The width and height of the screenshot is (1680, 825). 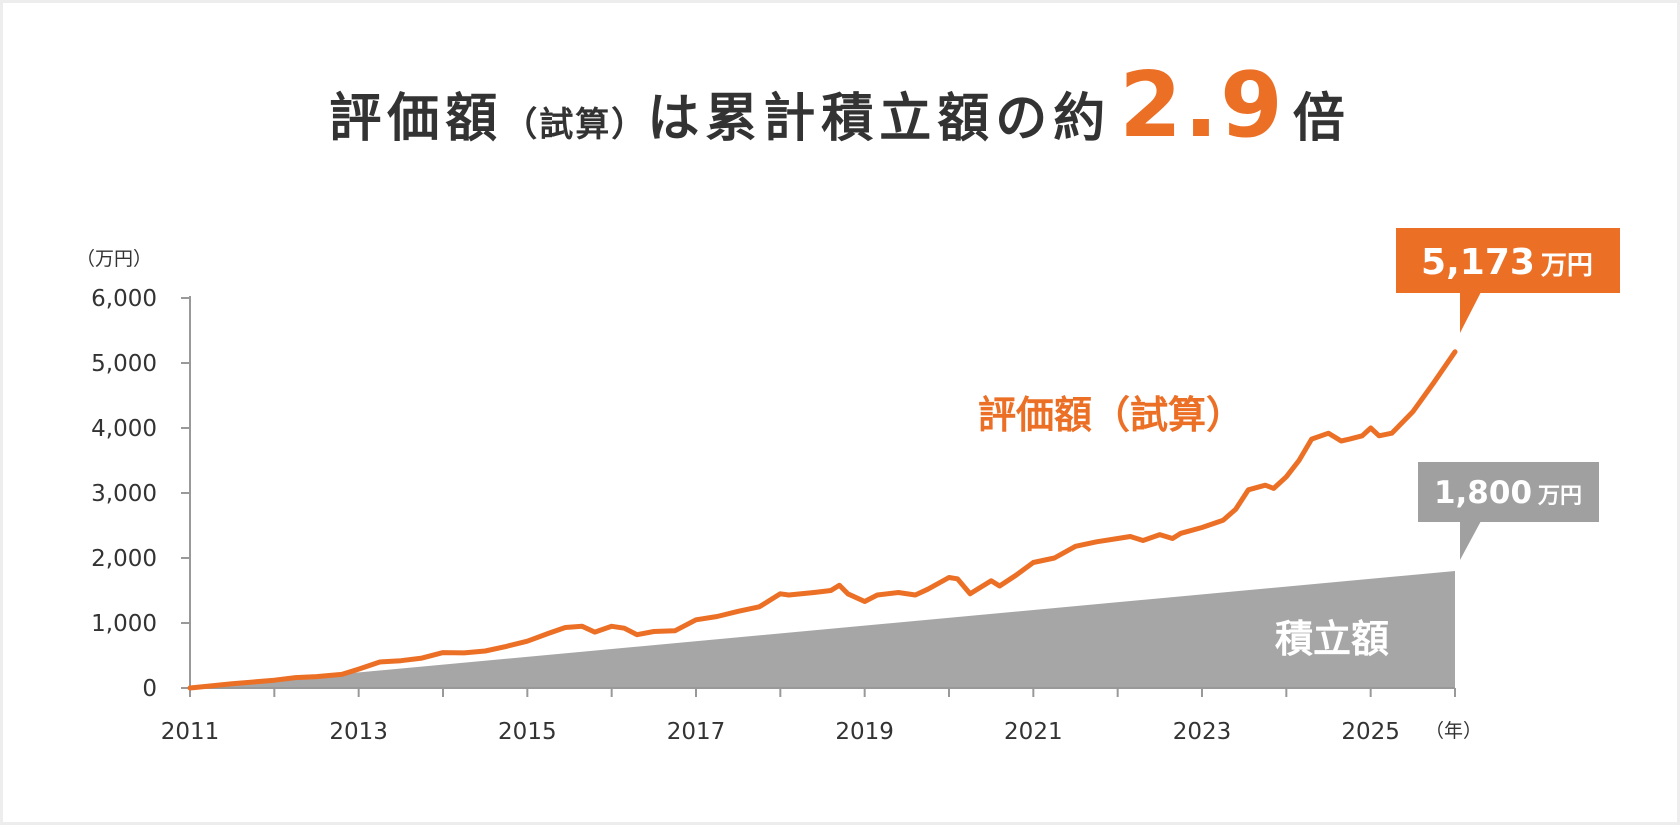 I want to click on x-tick-label: 2011, so click(x=190, y=732).